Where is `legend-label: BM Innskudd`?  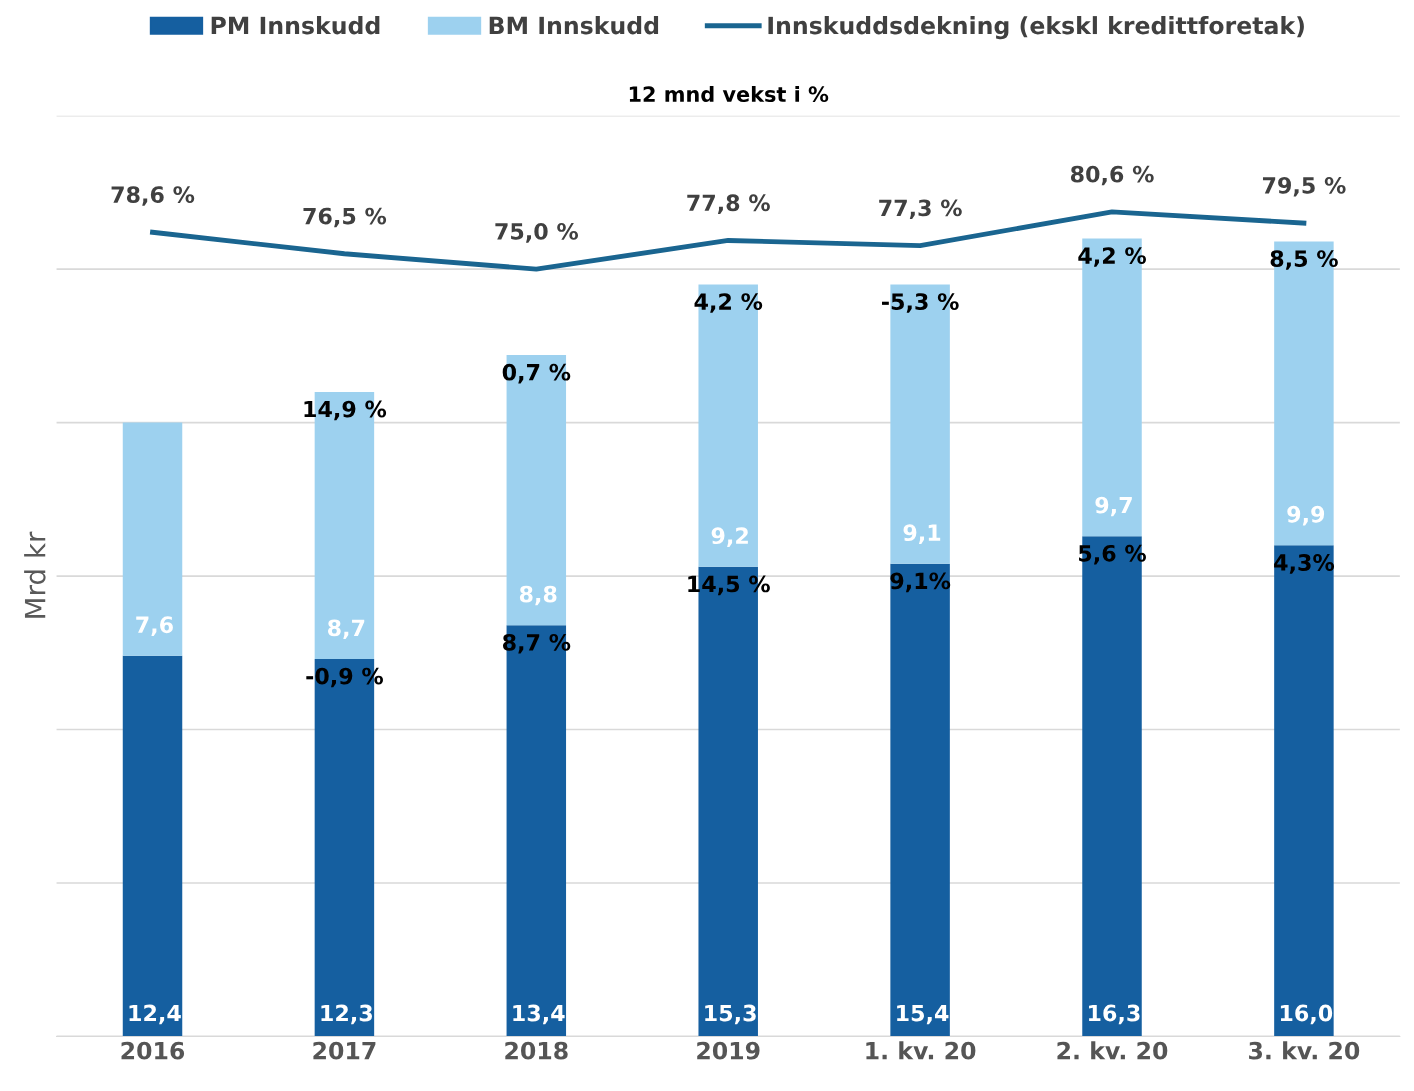
legend-label: BM Innskudd is located at coordinates (574, 25).